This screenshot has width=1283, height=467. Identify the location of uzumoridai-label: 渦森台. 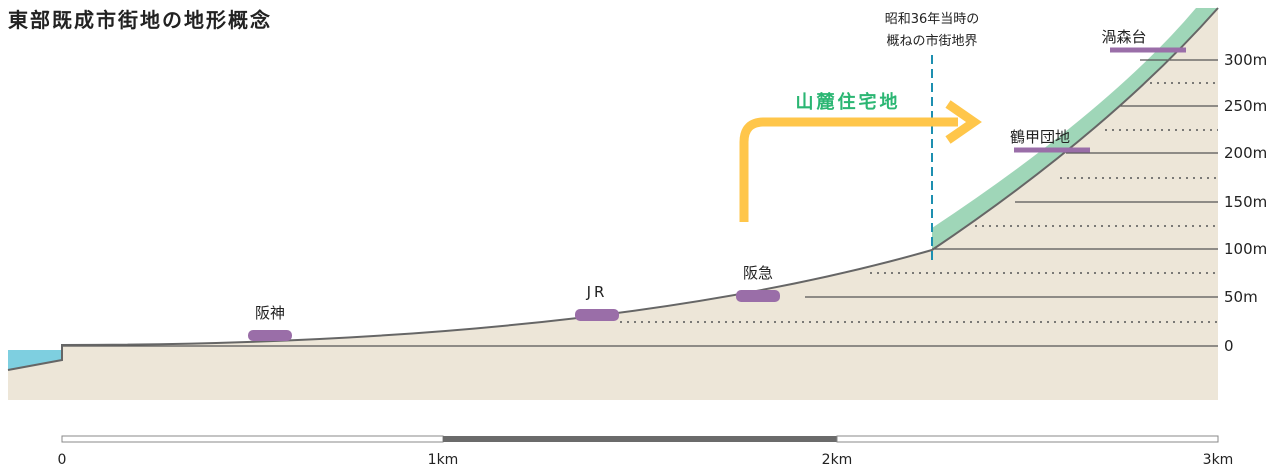
(1123, 37).